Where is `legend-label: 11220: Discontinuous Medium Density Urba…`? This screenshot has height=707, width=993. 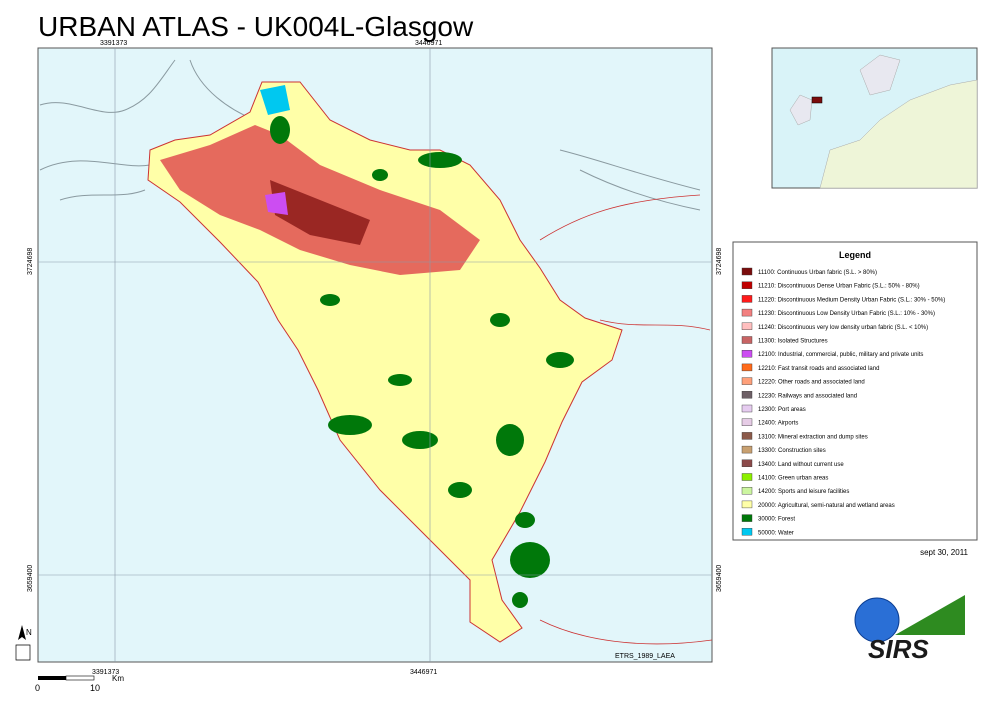
legend-label: 11220: Discontinuous Medium Density Urba… is located at coordinates (851, 300).